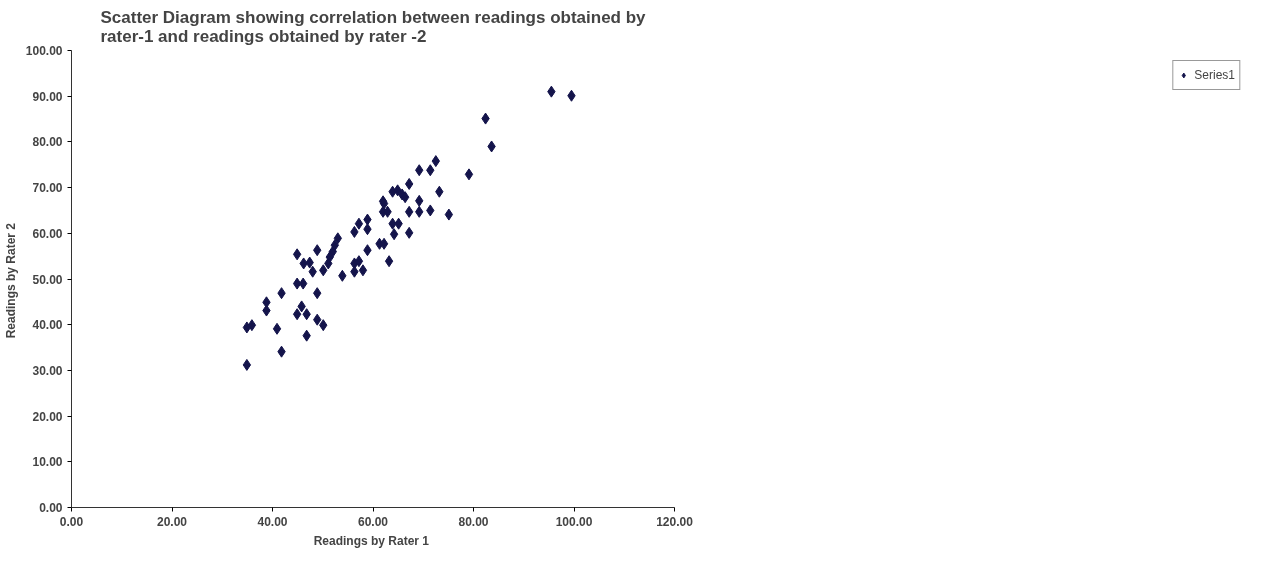  What do you see at coordinates (51, 508) in the screenshot?
I see `y-tick-label: 0.00` at bounding box center [51, 508].